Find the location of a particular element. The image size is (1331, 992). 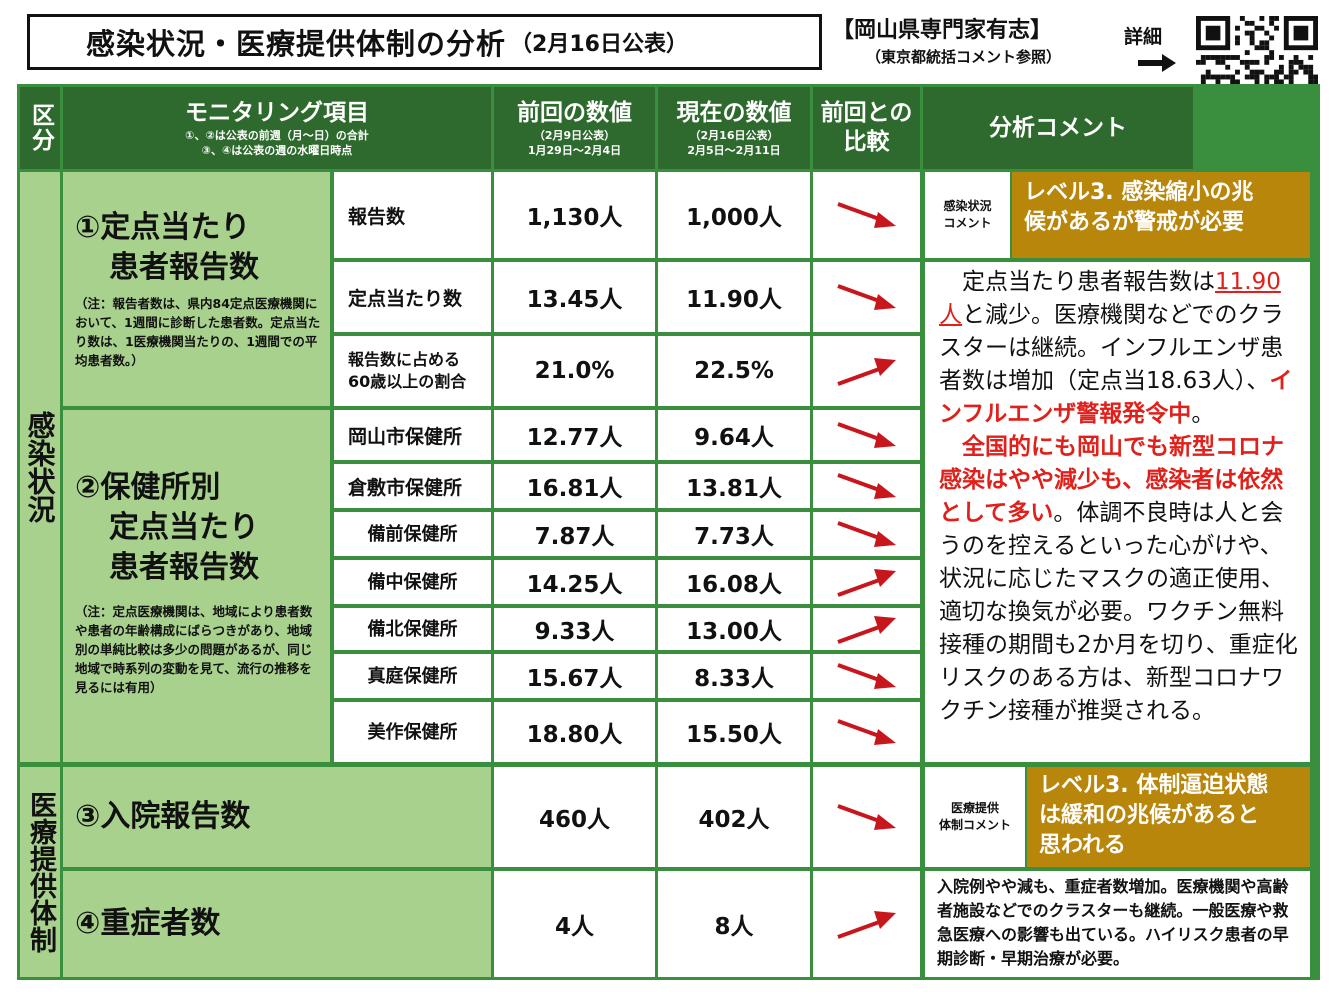

row-label: 備前保健所 is located at coordinates (412, 534).